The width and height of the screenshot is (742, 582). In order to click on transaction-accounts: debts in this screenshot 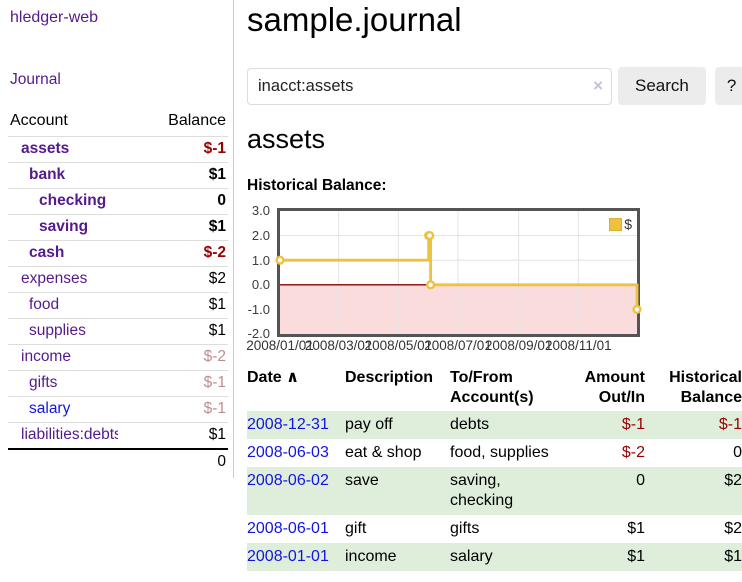, I will do `click(470, 425)`.